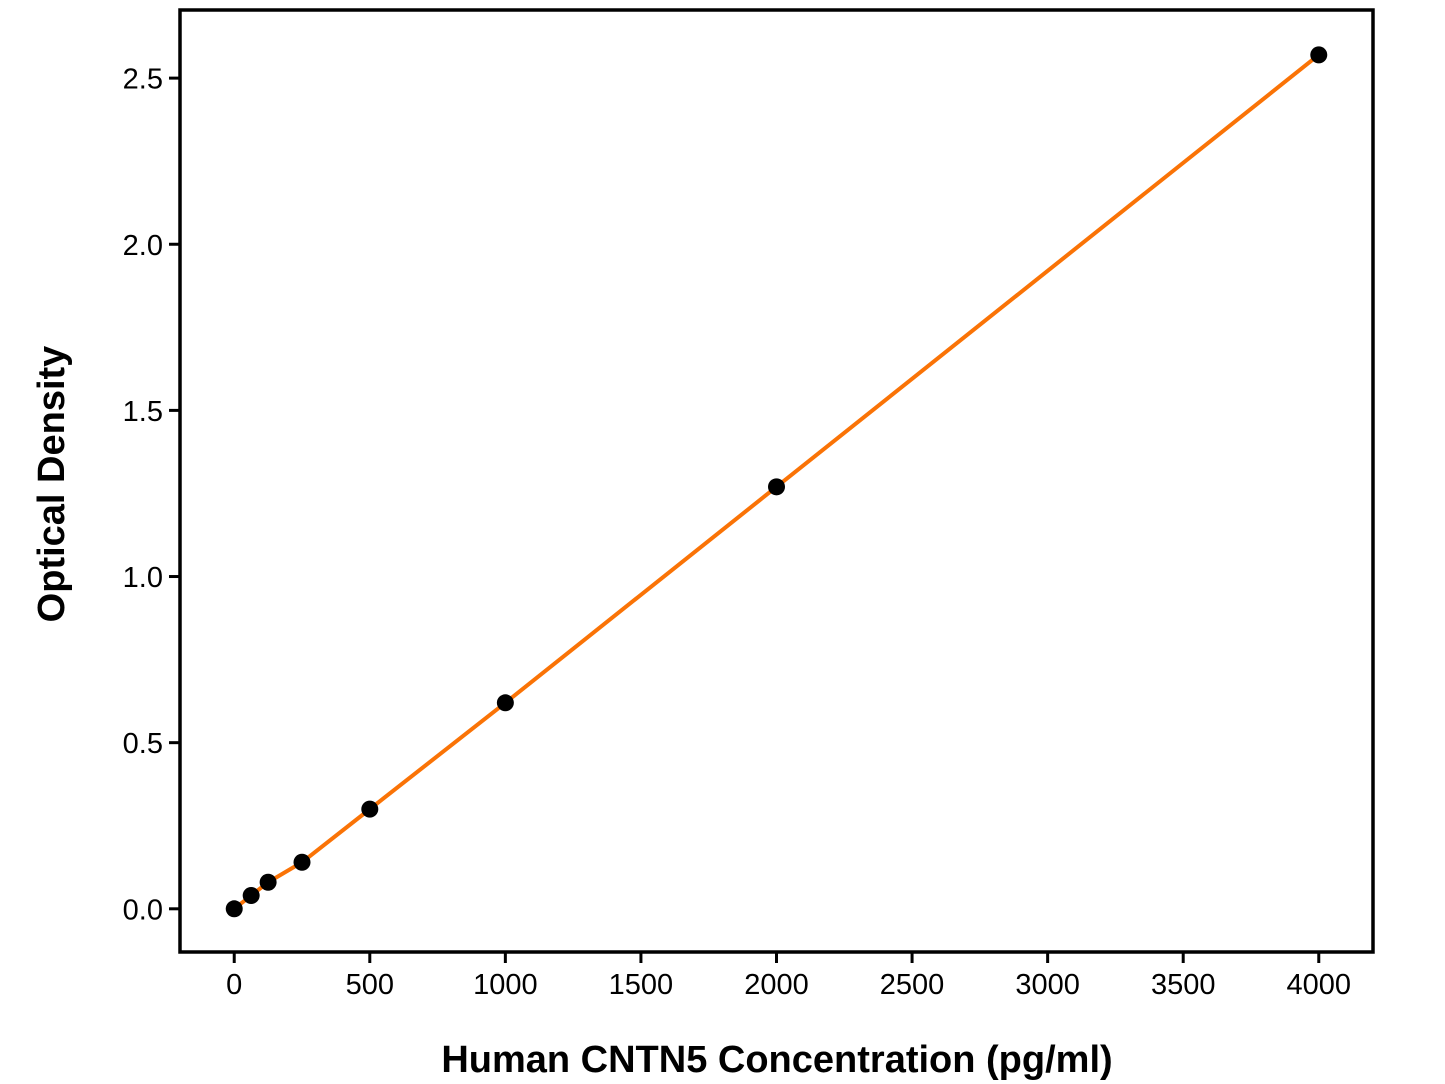  Describe the element at coordinates (143, 744) in the screenshot. I see `y-tick-label: 0.5` at that location.